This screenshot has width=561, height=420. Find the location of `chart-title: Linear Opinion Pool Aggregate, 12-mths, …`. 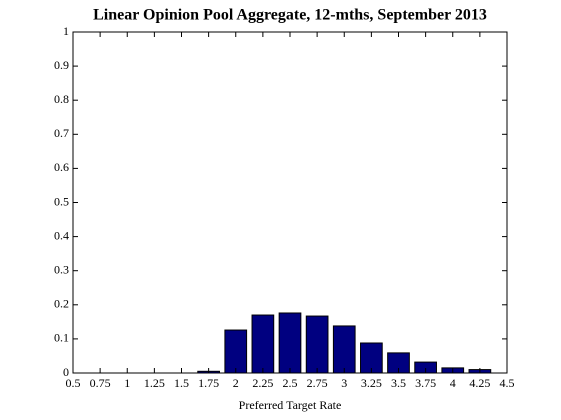

chart-title: Linear Opinion Pool Aggregate, 12-mths, … is located at coordinates (290, 15).